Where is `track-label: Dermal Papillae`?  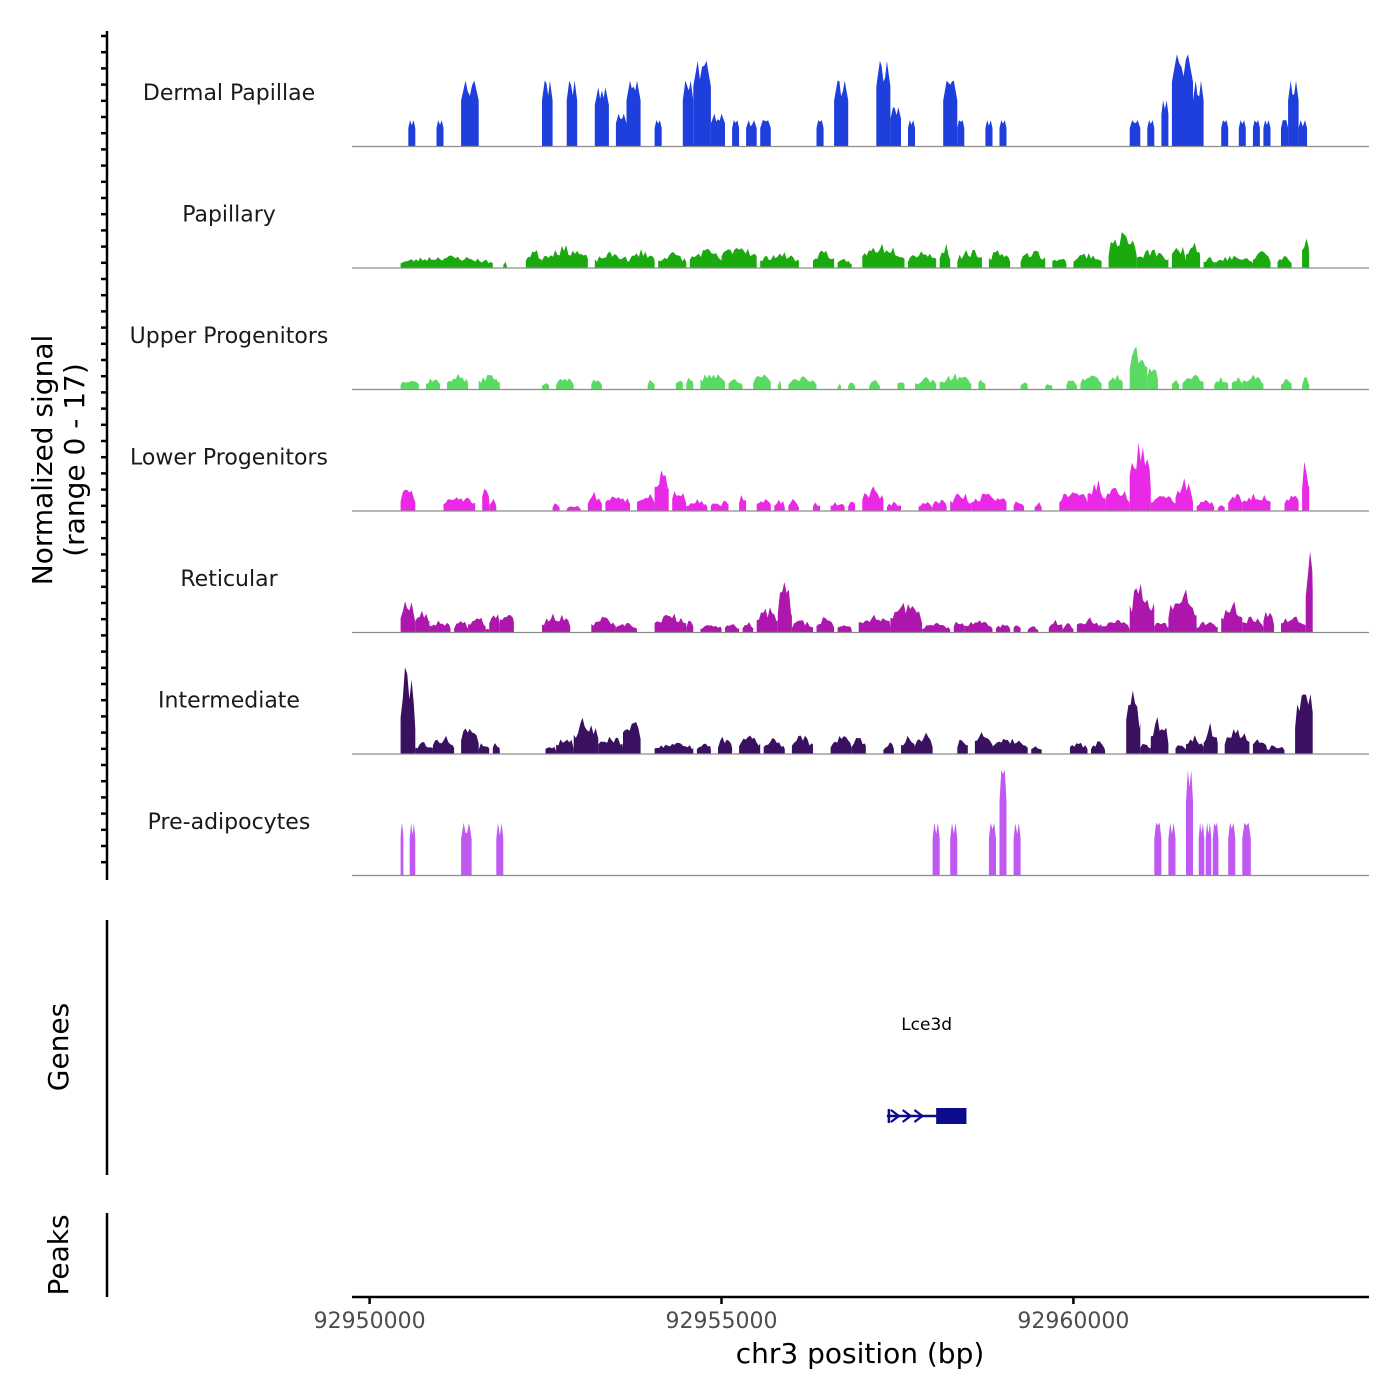
track-label: Dermal Papillae is located at coordinates (229, 93).